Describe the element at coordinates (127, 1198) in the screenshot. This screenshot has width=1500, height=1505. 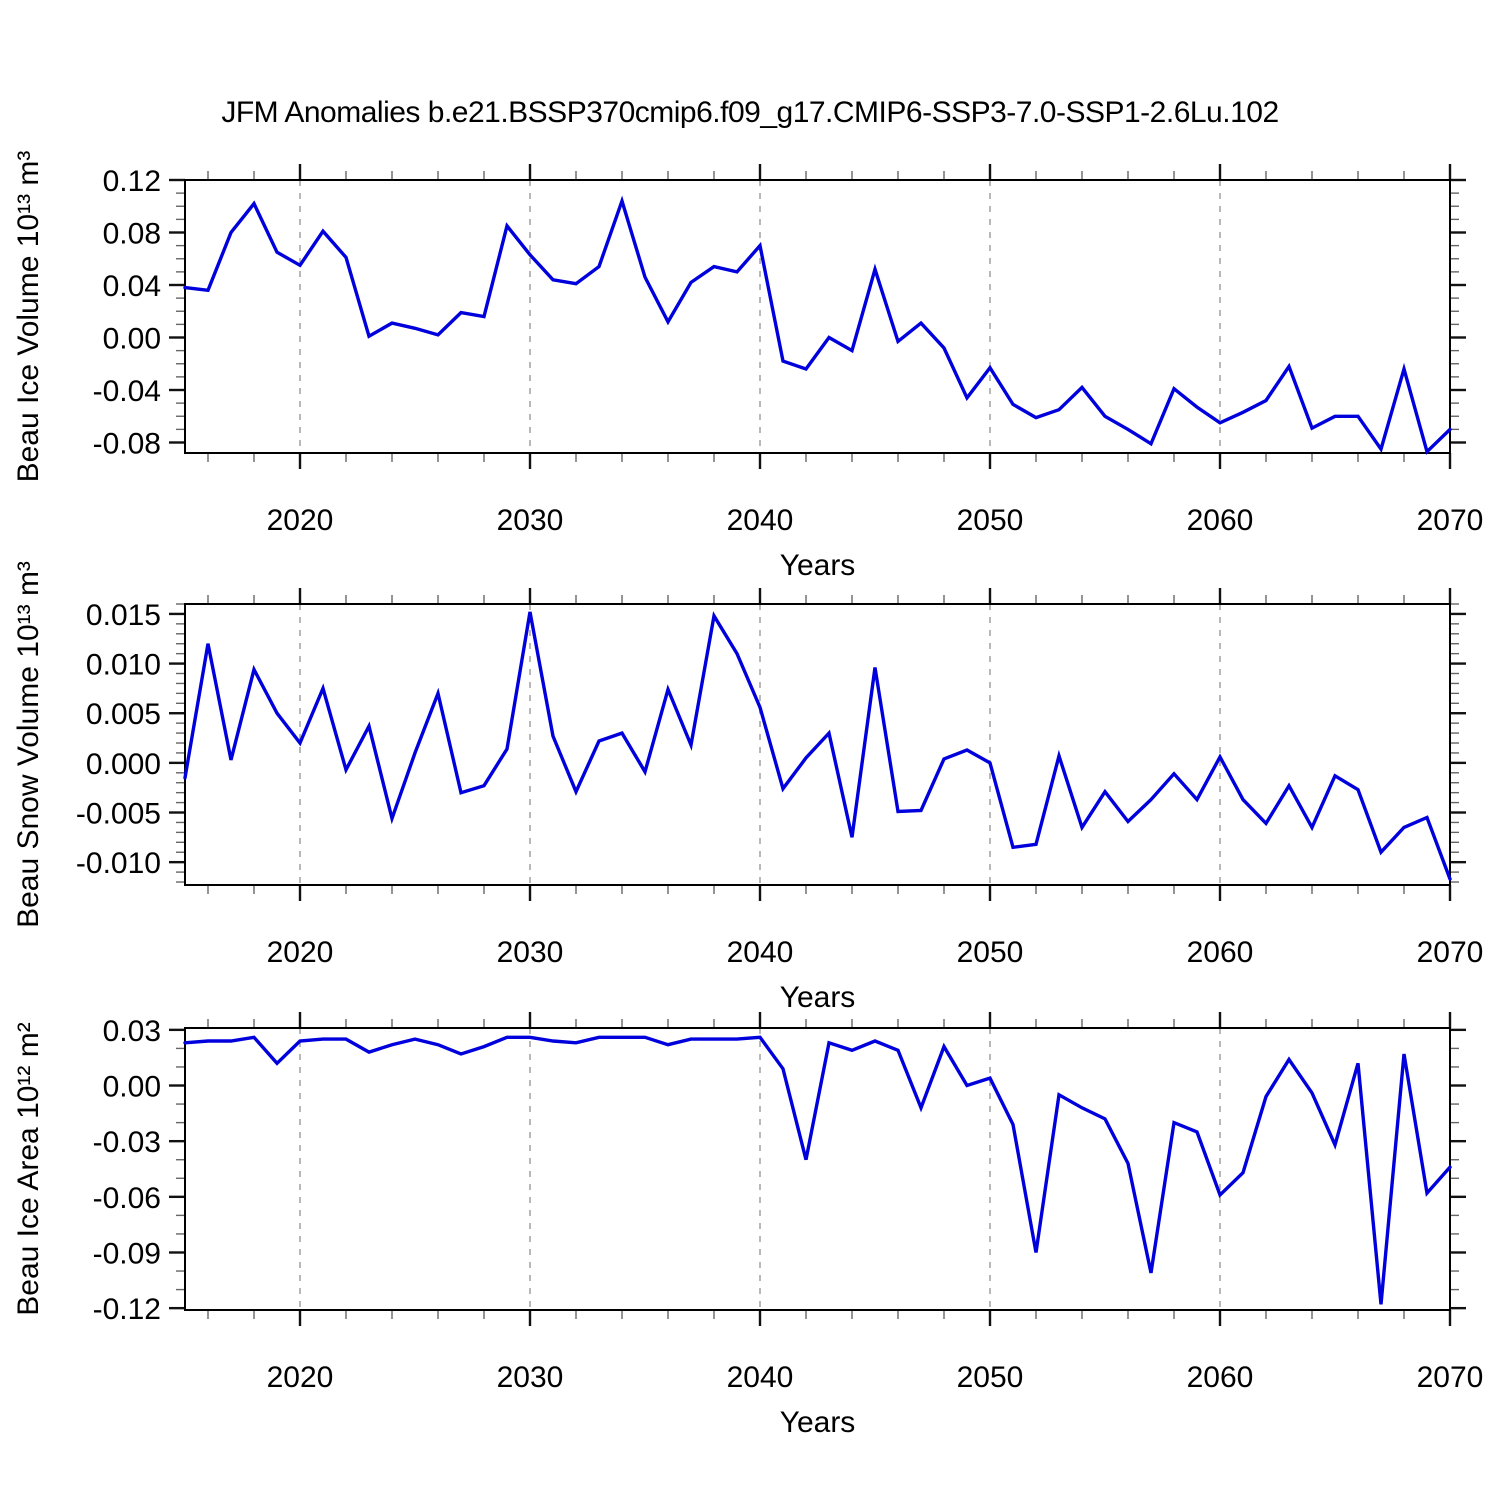
I see `y-tick-label: -0.06` at that location.